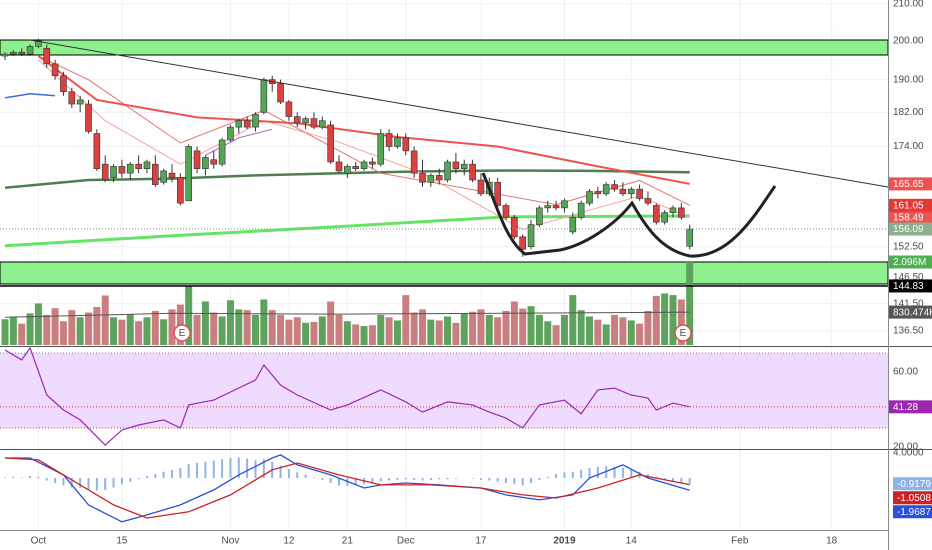 This screenshot has height=550, width=932. What do you see at coordinates (910, 184) in the screenshot?
I see `price-label: 165.65` at bounding box center [910, 184].